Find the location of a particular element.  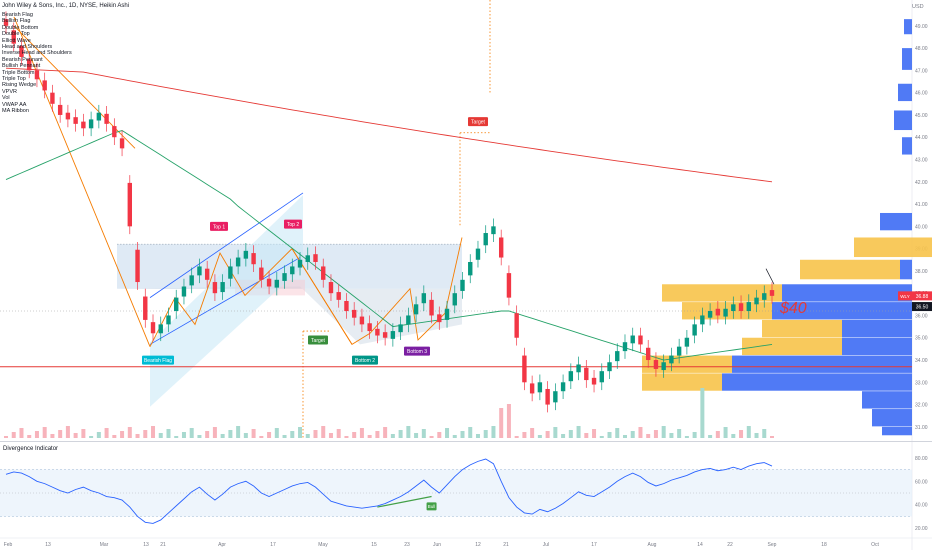

time-tick-label: Mar is located at coordinates (104, 545).